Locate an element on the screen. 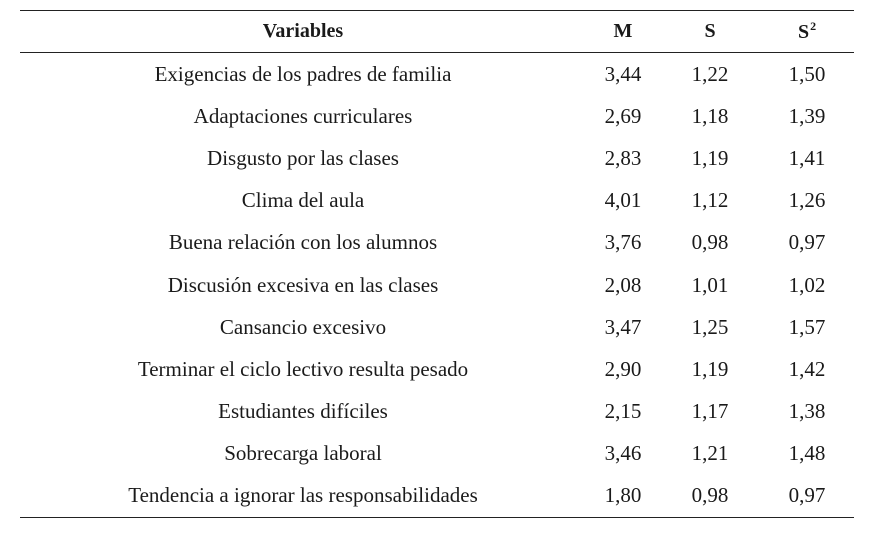 Image resolution: width=882 pixels, height=537 pixels. mean-cell: 2,90 is located at coordinates (623, 368).